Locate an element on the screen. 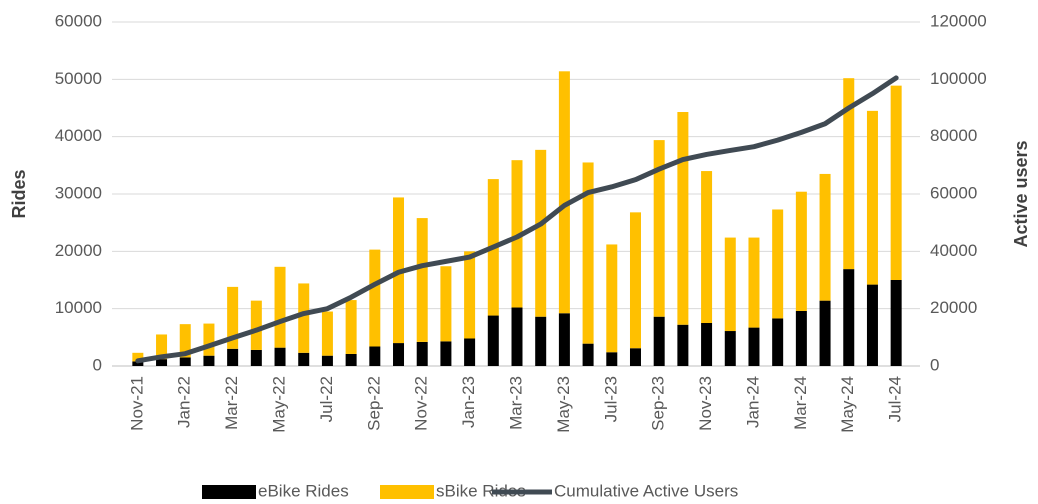  y2-tick-label: 100000 is located at coordinates (958, 78).